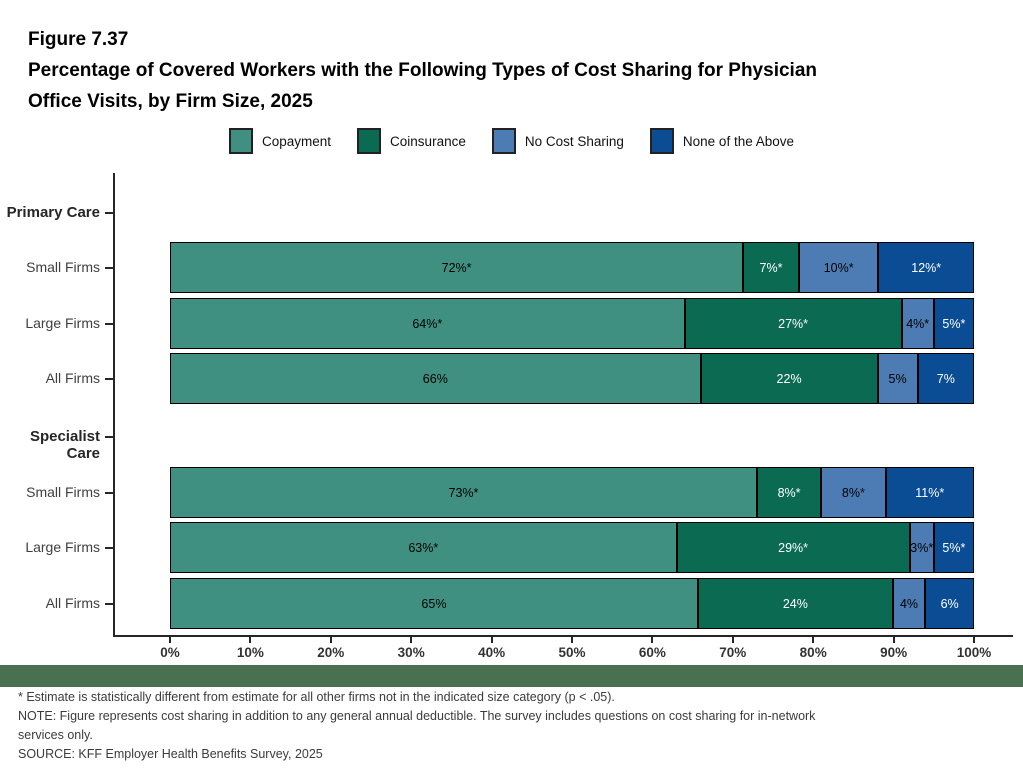 The image size is (1023, 770). I want to click on bar-value-label: 72%*, so click(456, 267).